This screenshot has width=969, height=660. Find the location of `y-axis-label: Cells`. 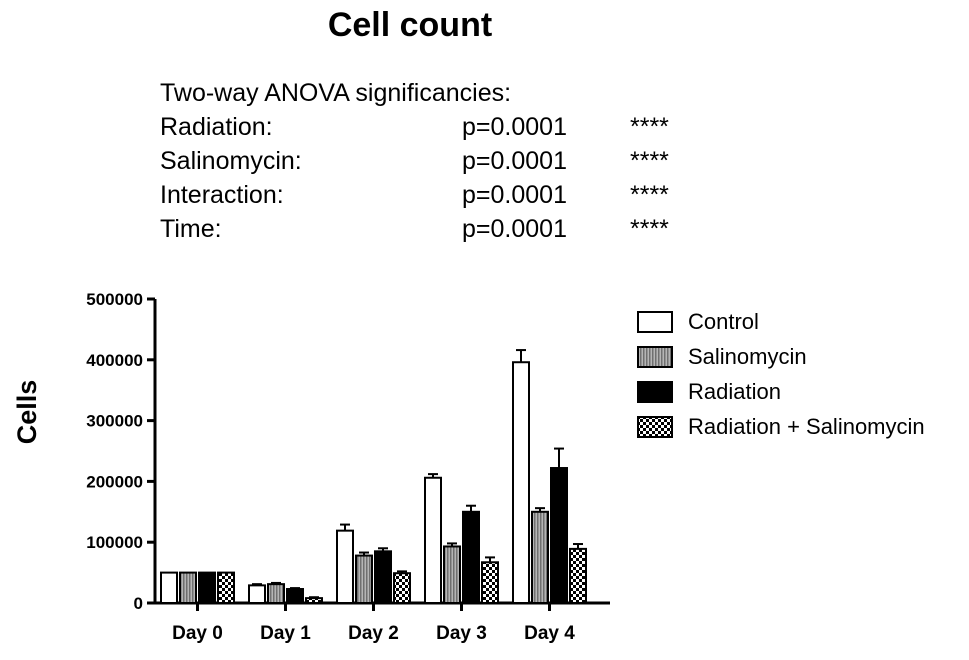

y-axis-label: Cells is located at coordinates (27, 412).